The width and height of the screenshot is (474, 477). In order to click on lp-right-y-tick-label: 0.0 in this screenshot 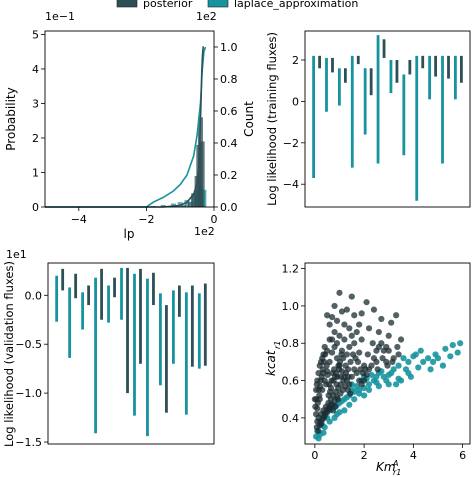, I will do `click(229, 207)`.